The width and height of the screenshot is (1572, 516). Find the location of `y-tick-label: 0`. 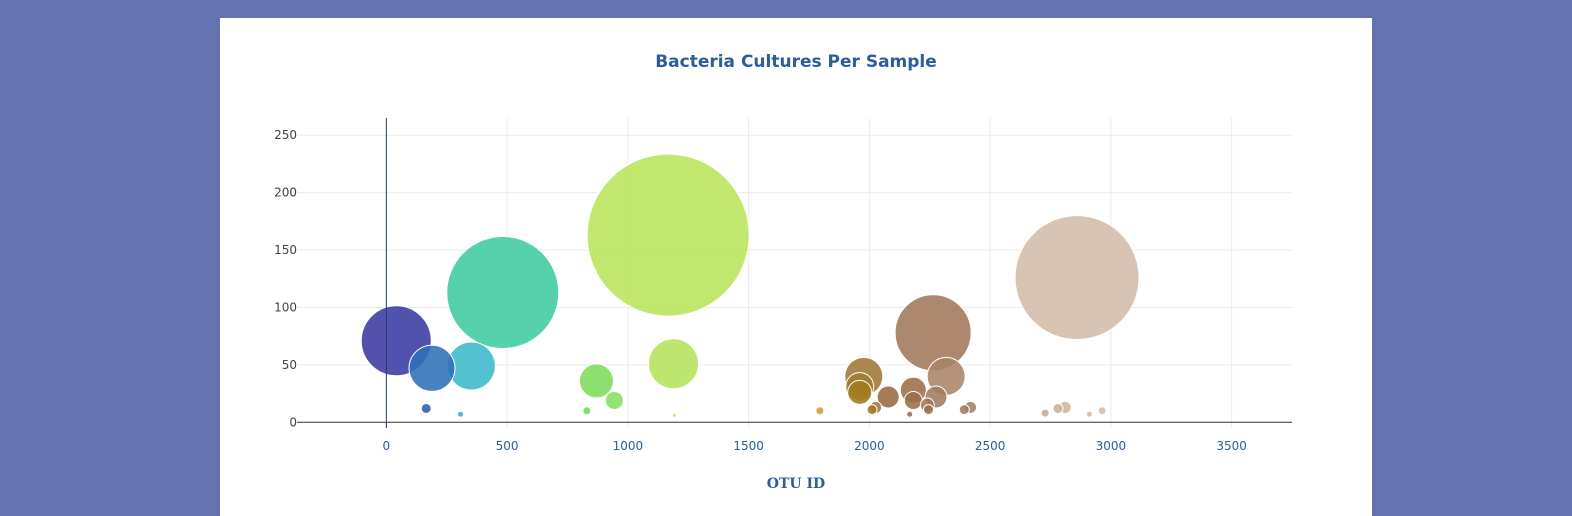

y-tick-label: 0 is located at coordinates (293, 422).